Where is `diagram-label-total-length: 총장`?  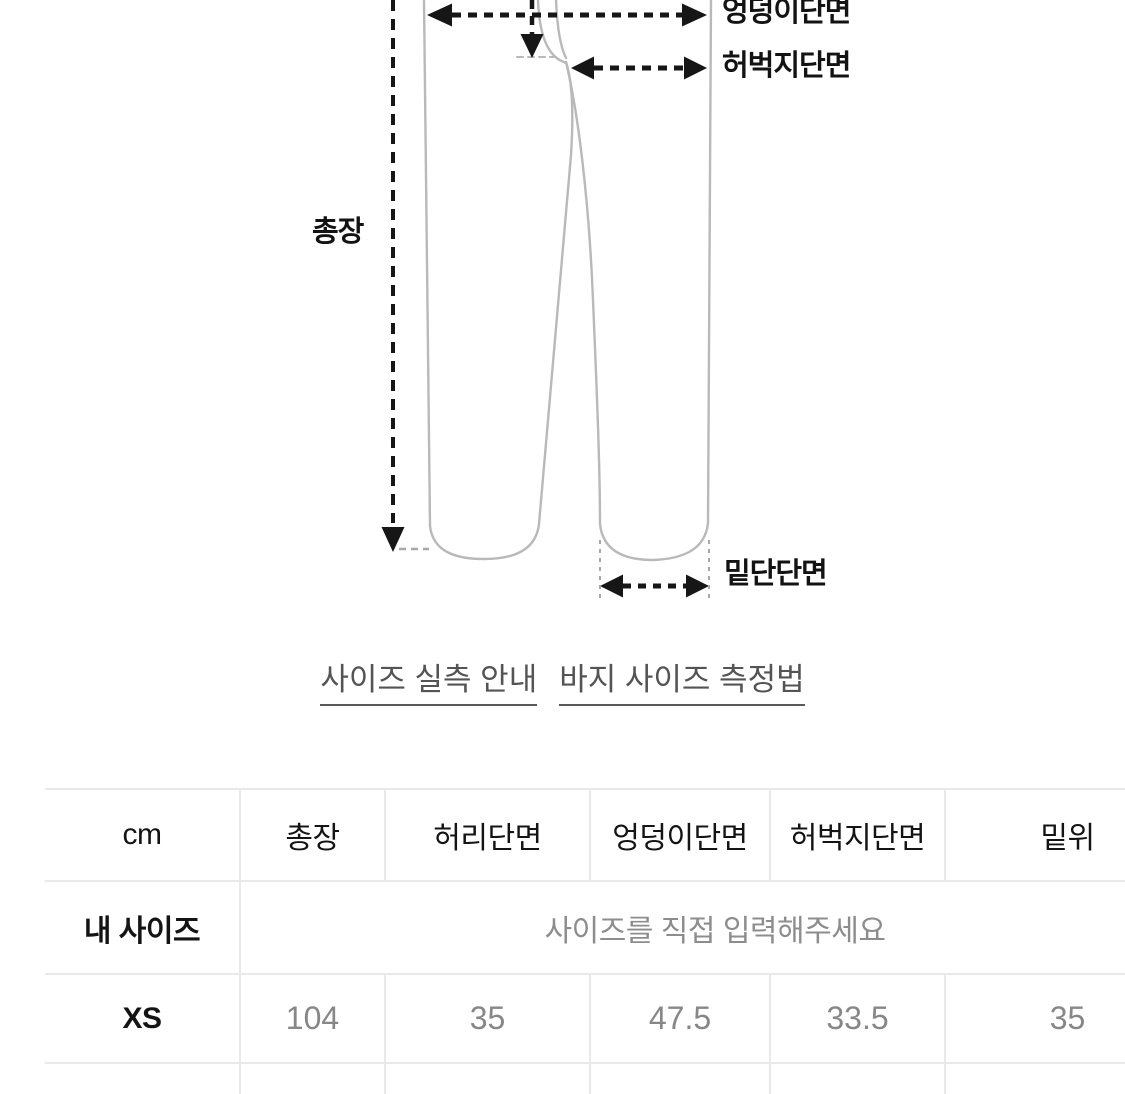 diagram-label-total-length: 총장 is located at coordinates (338, 232).